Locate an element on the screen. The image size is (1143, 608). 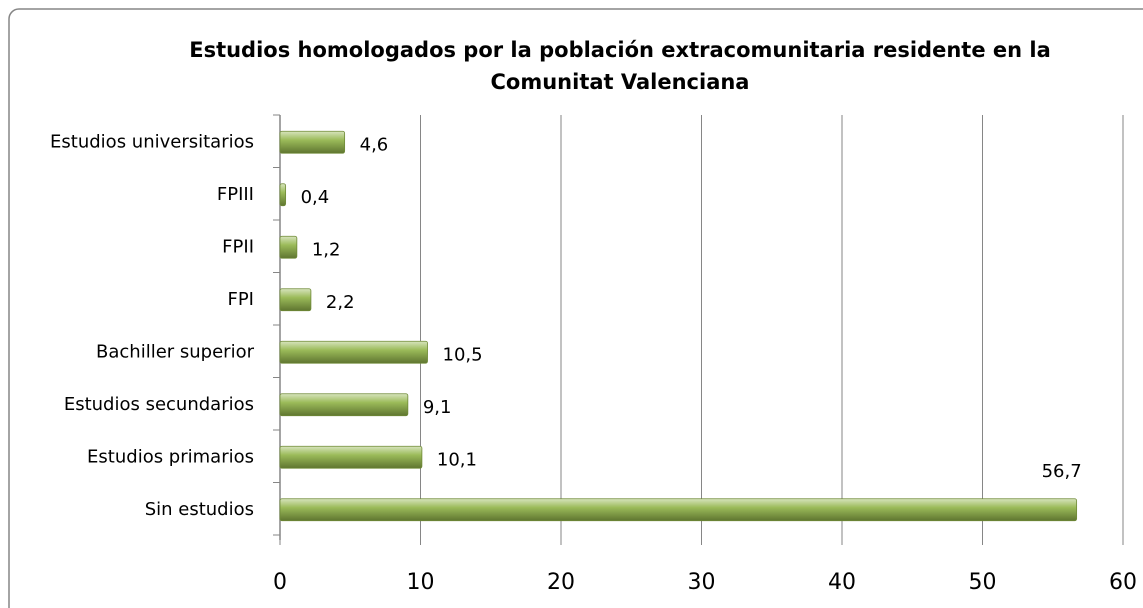
value-label: 1,2 is located at coordinates (326, 249).